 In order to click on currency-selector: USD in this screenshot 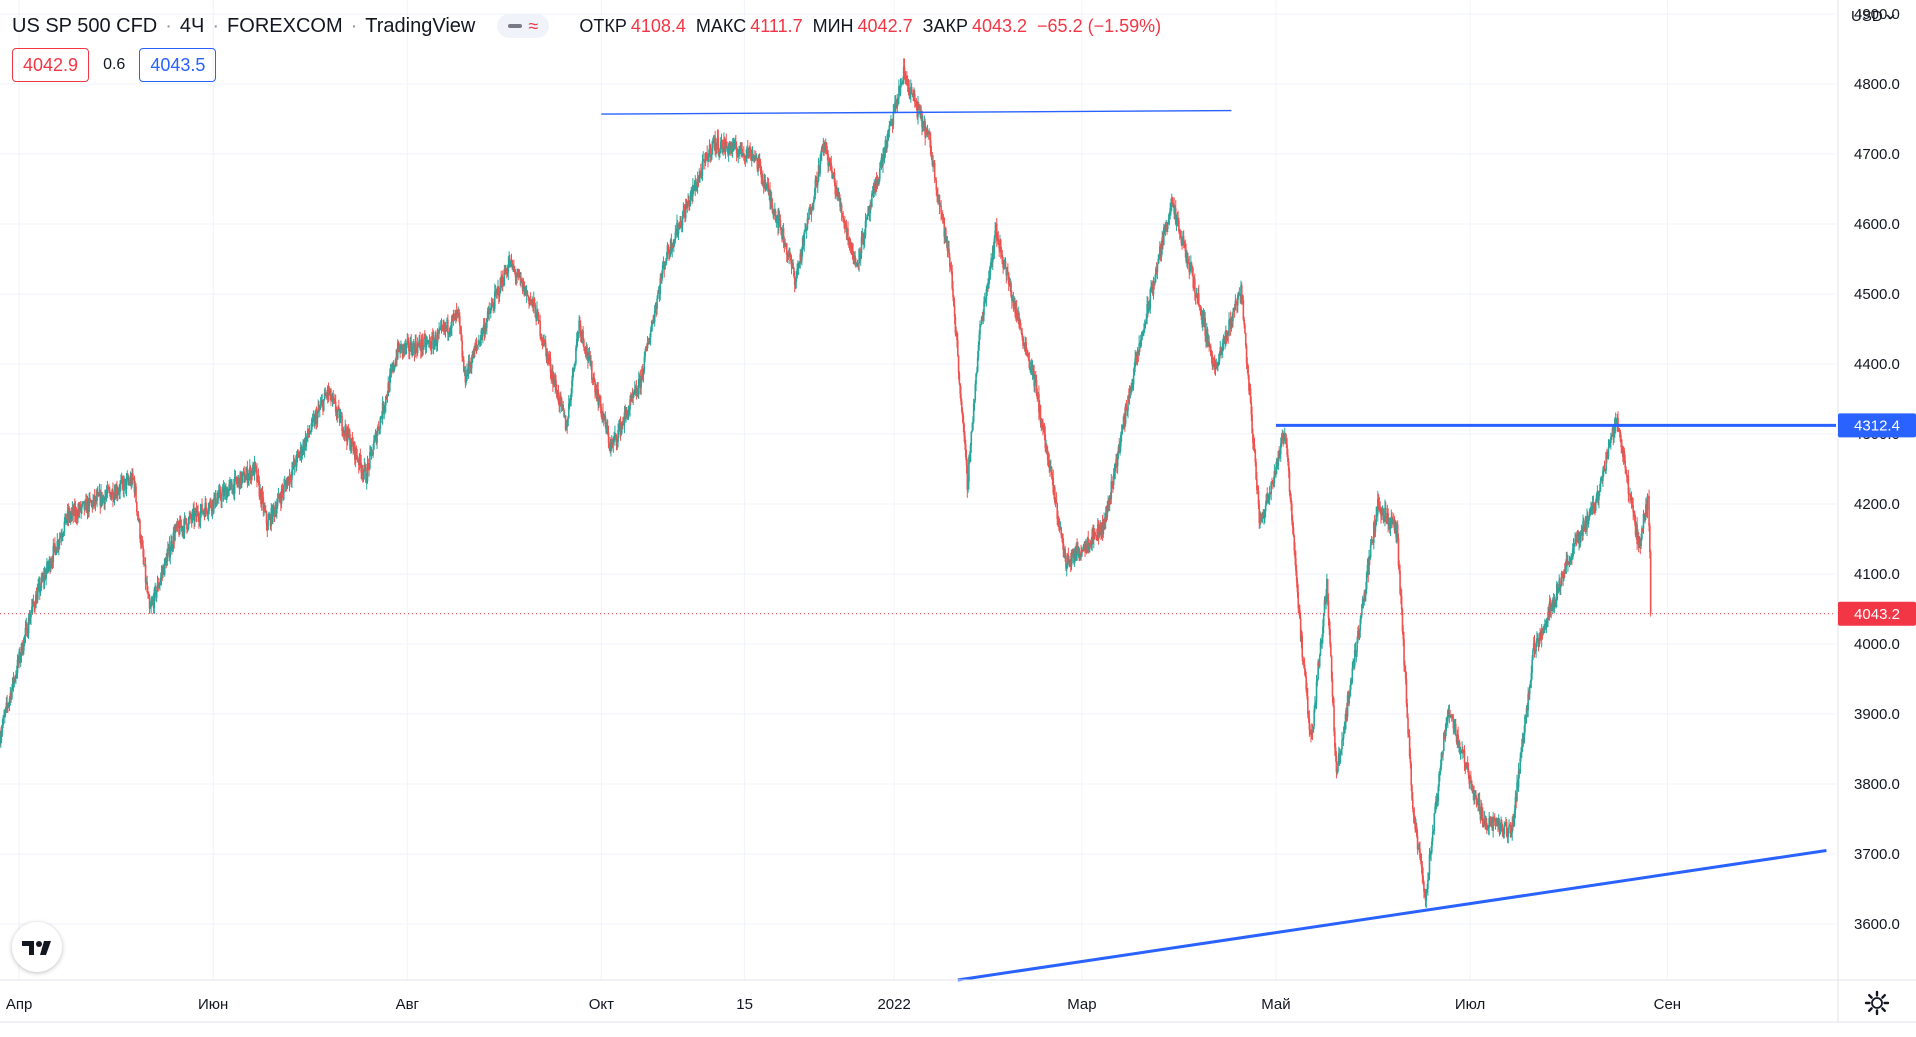, I will do `click(1873, 16)`.